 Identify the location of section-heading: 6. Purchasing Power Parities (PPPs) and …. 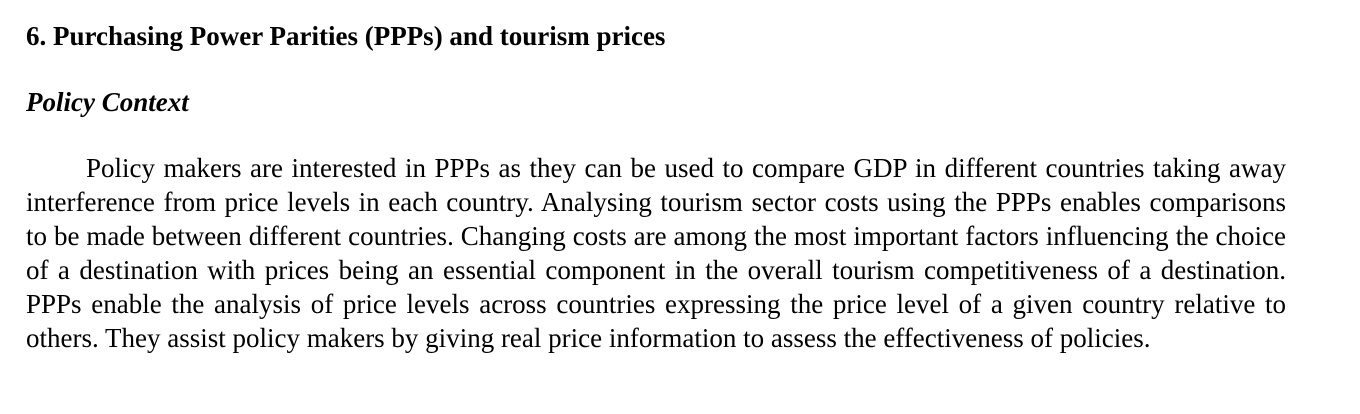
(346, 36).